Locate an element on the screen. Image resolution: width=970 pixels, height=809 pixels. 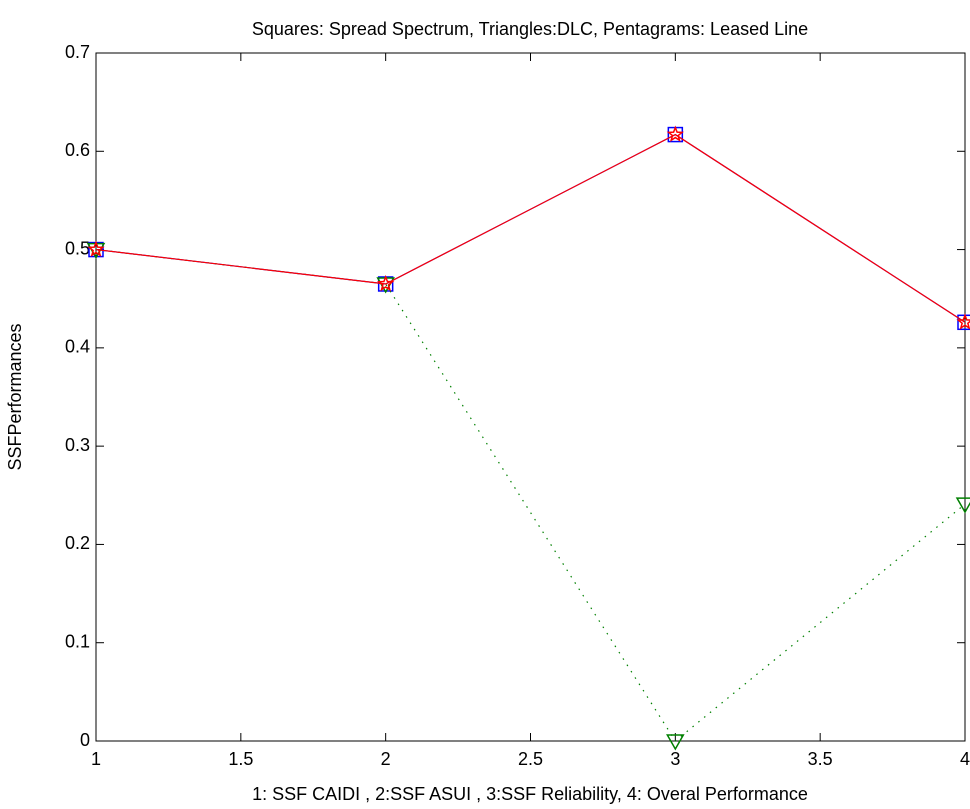
y-tick-label: 0 is located at coordinates (85, 740).